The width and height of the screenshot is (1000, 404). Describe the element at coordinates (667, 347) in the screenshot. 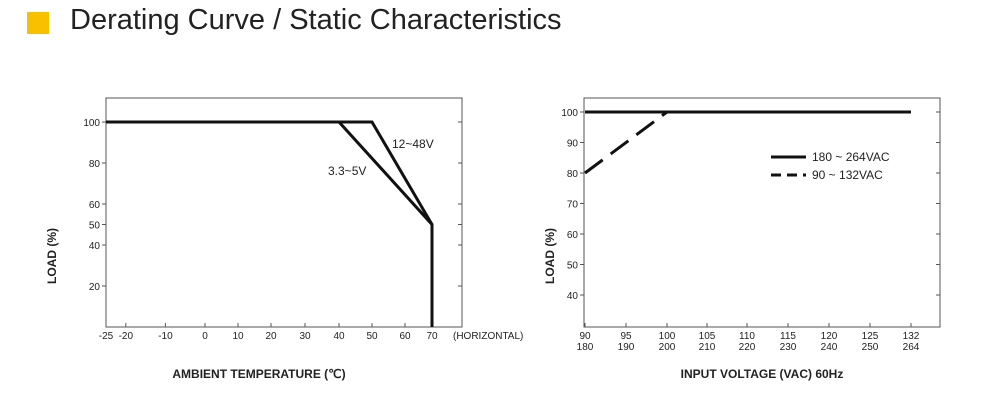

I see `x-tick-label-secondary: 200` at that location.